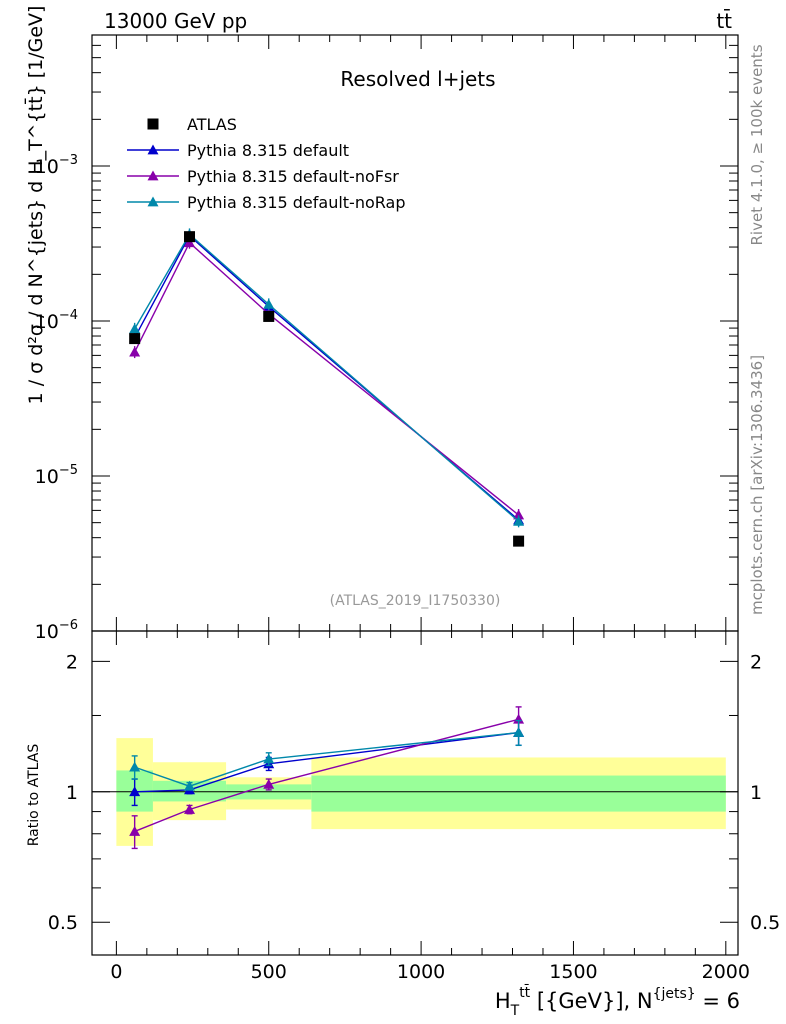 Image resolution: width=786 pixels, height=1024 pixels. I want to click on ratio-tick-label-right: 0.5, so click(765, 923).